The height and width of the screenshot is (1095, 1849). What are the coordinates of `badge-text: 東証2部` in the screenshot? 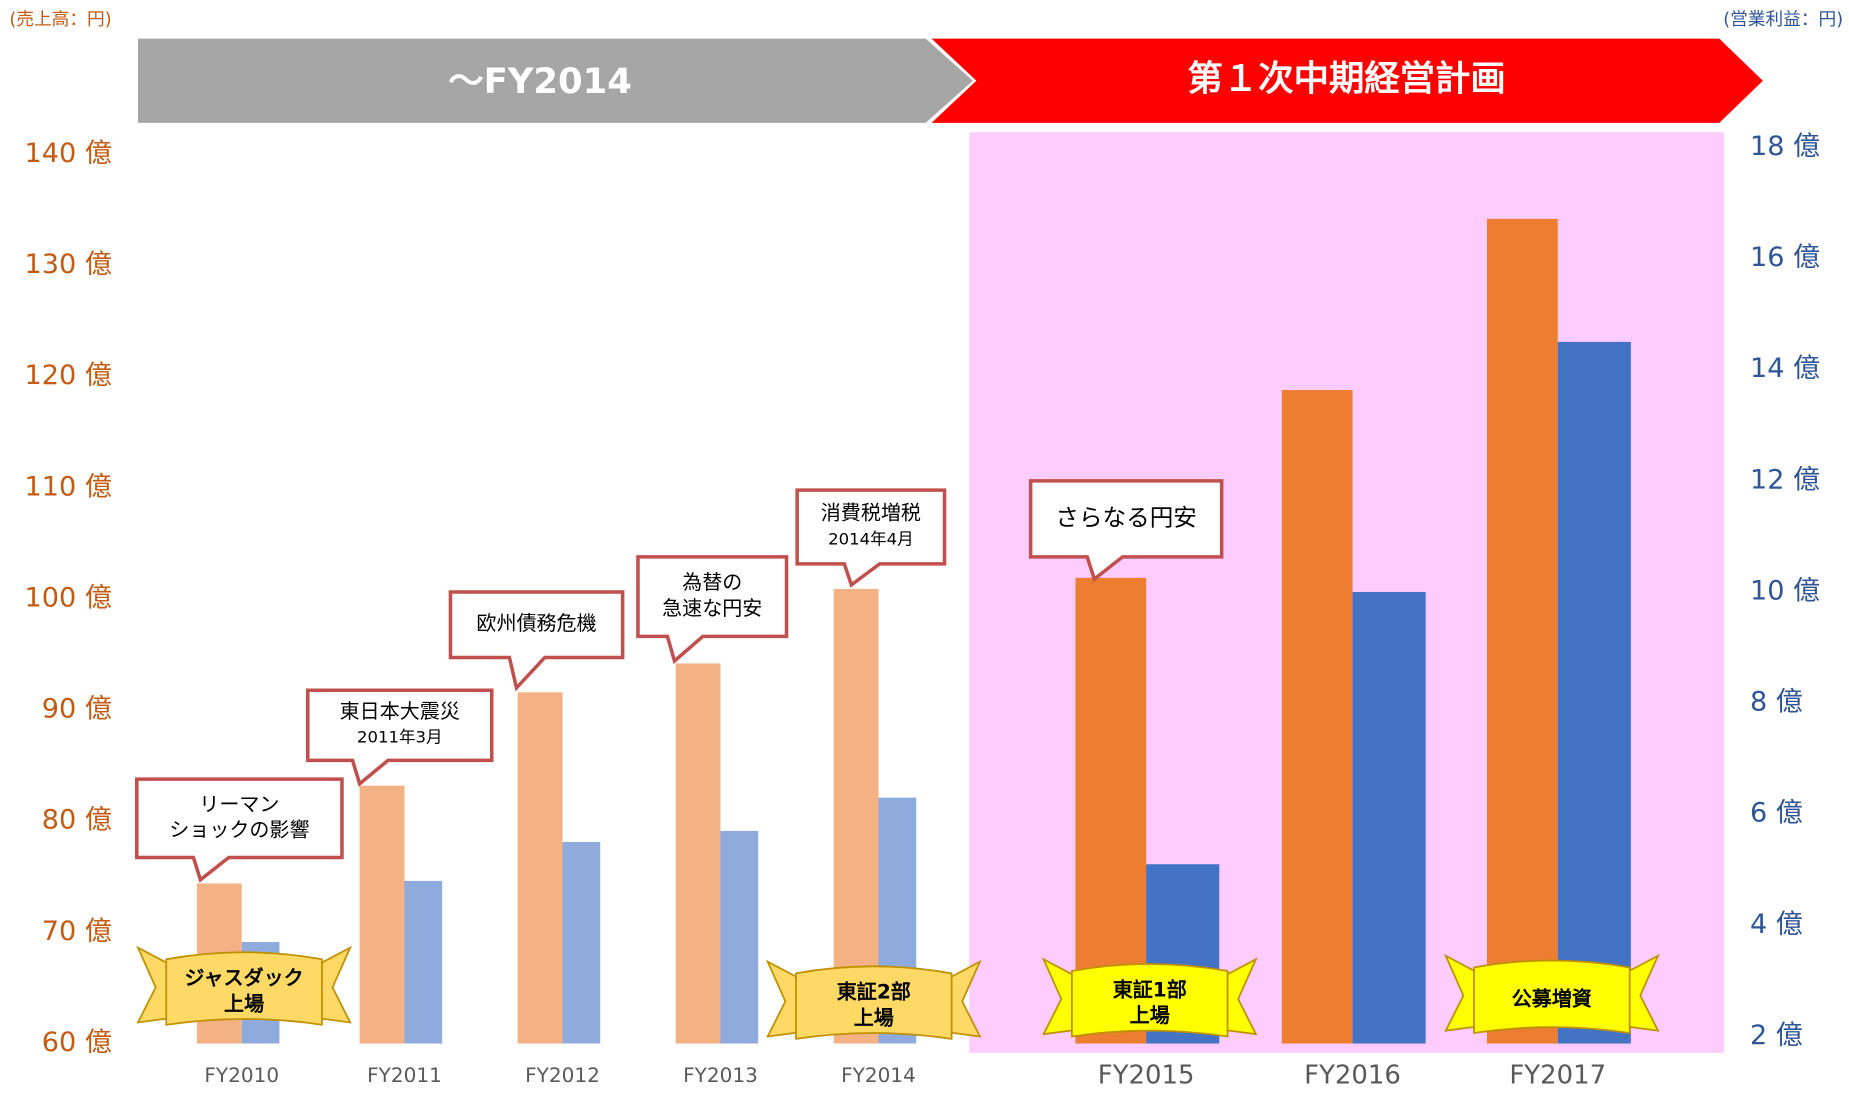 It's located at (874, 992).